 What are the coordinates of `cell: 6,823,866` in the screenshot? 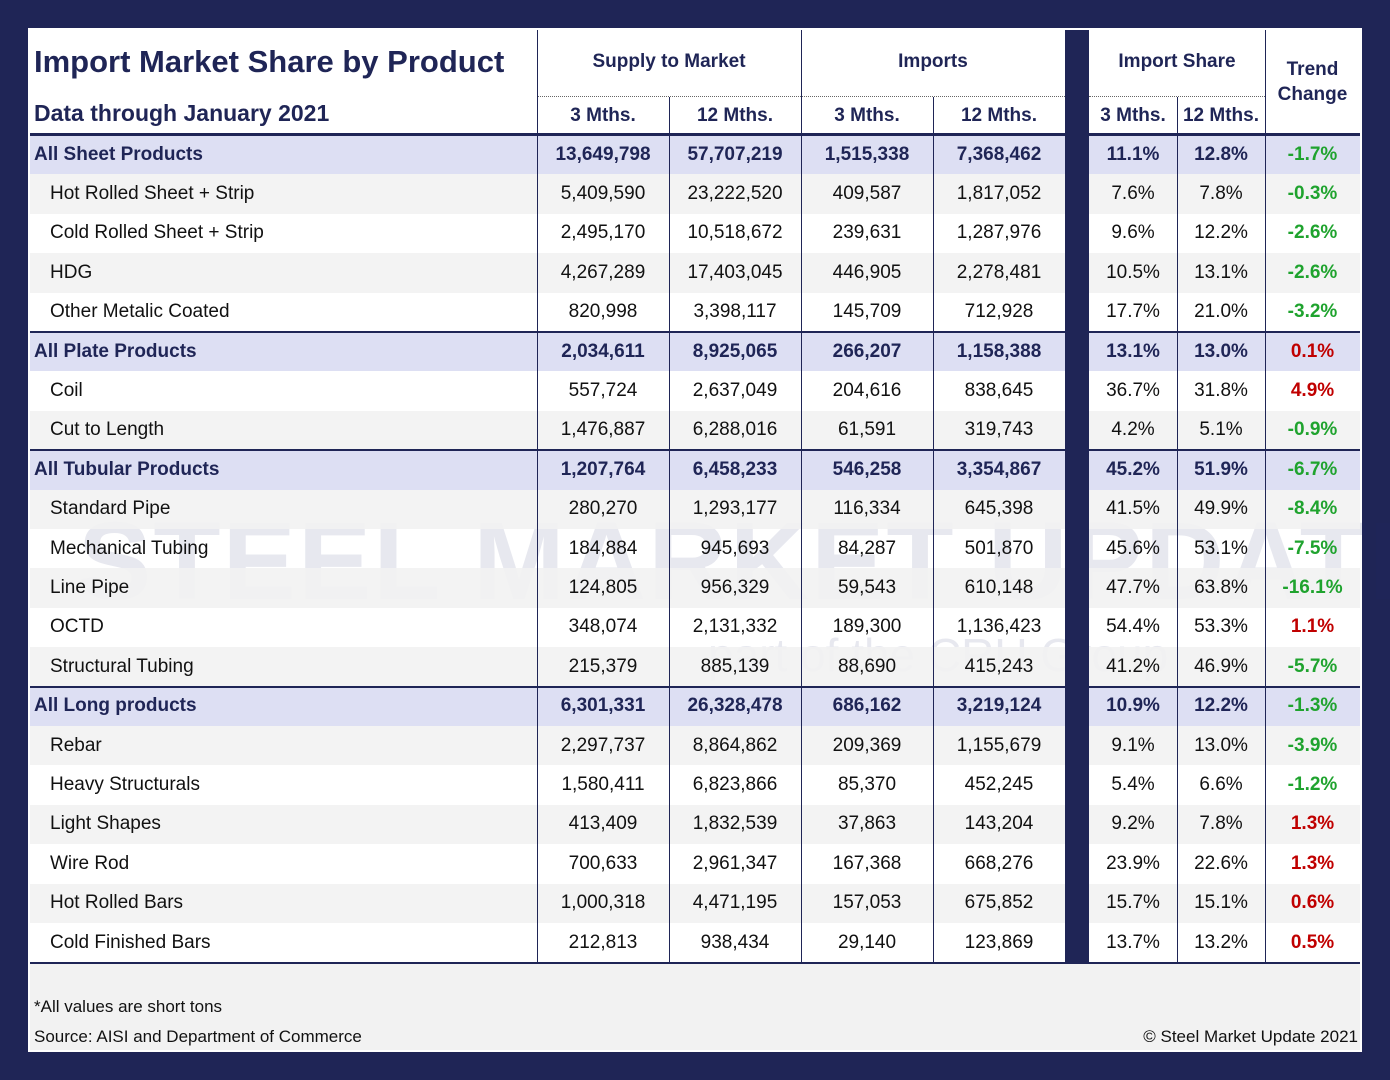 It's located at (735, 785).